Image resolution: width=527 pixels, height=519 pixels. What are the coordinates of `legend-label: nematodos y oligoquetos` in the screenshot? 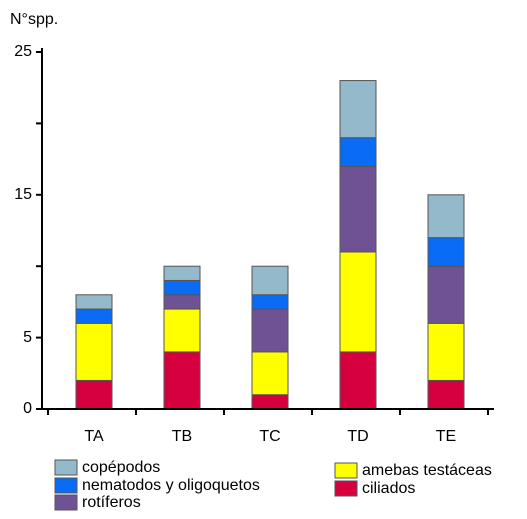 It's located at (171, 485).